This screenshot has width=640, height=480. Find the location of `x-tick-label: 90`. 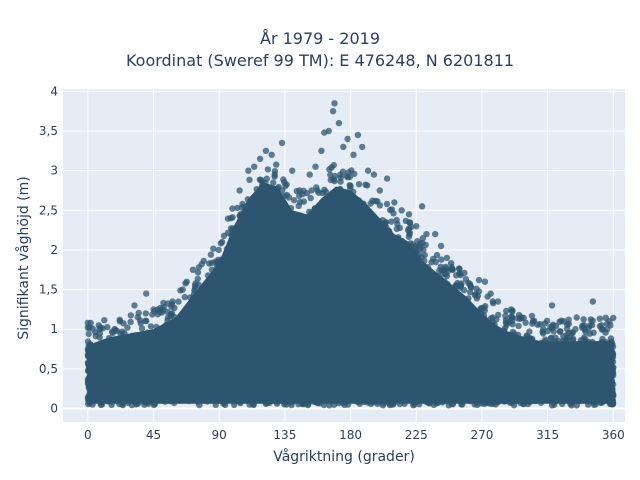

x-tick-label: 90 is located at coordinates (219, 435).